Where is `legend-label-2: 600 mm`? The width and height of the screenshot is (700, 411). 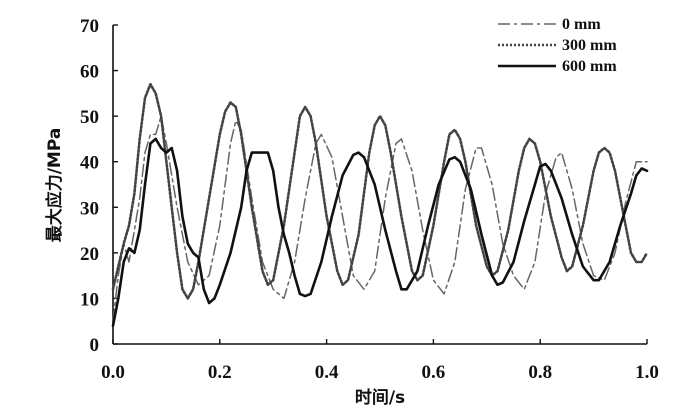 legend-label-2: 600 mm is located at coordinates (589, 66).